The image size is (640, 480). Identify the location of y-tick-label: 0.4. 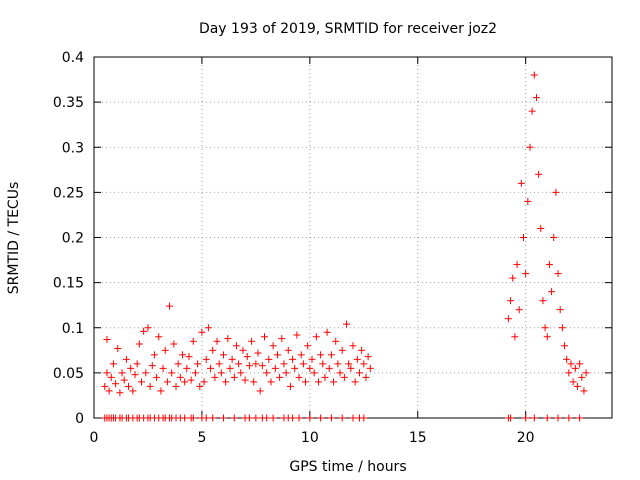
(73, 58).